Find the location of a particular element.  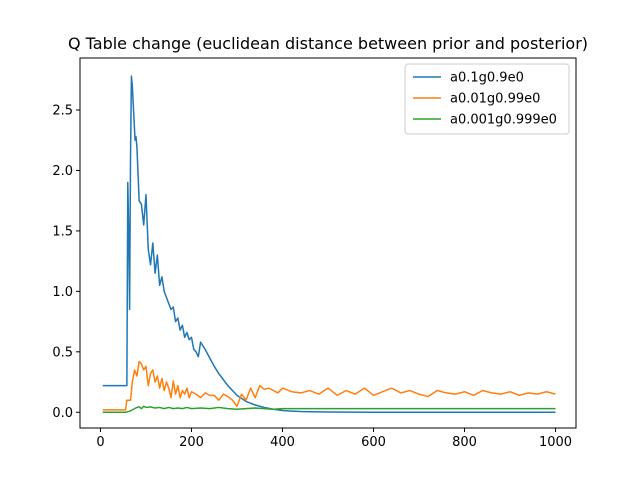

y-tick-label: 1.5 is located at coordinates (62, 231).